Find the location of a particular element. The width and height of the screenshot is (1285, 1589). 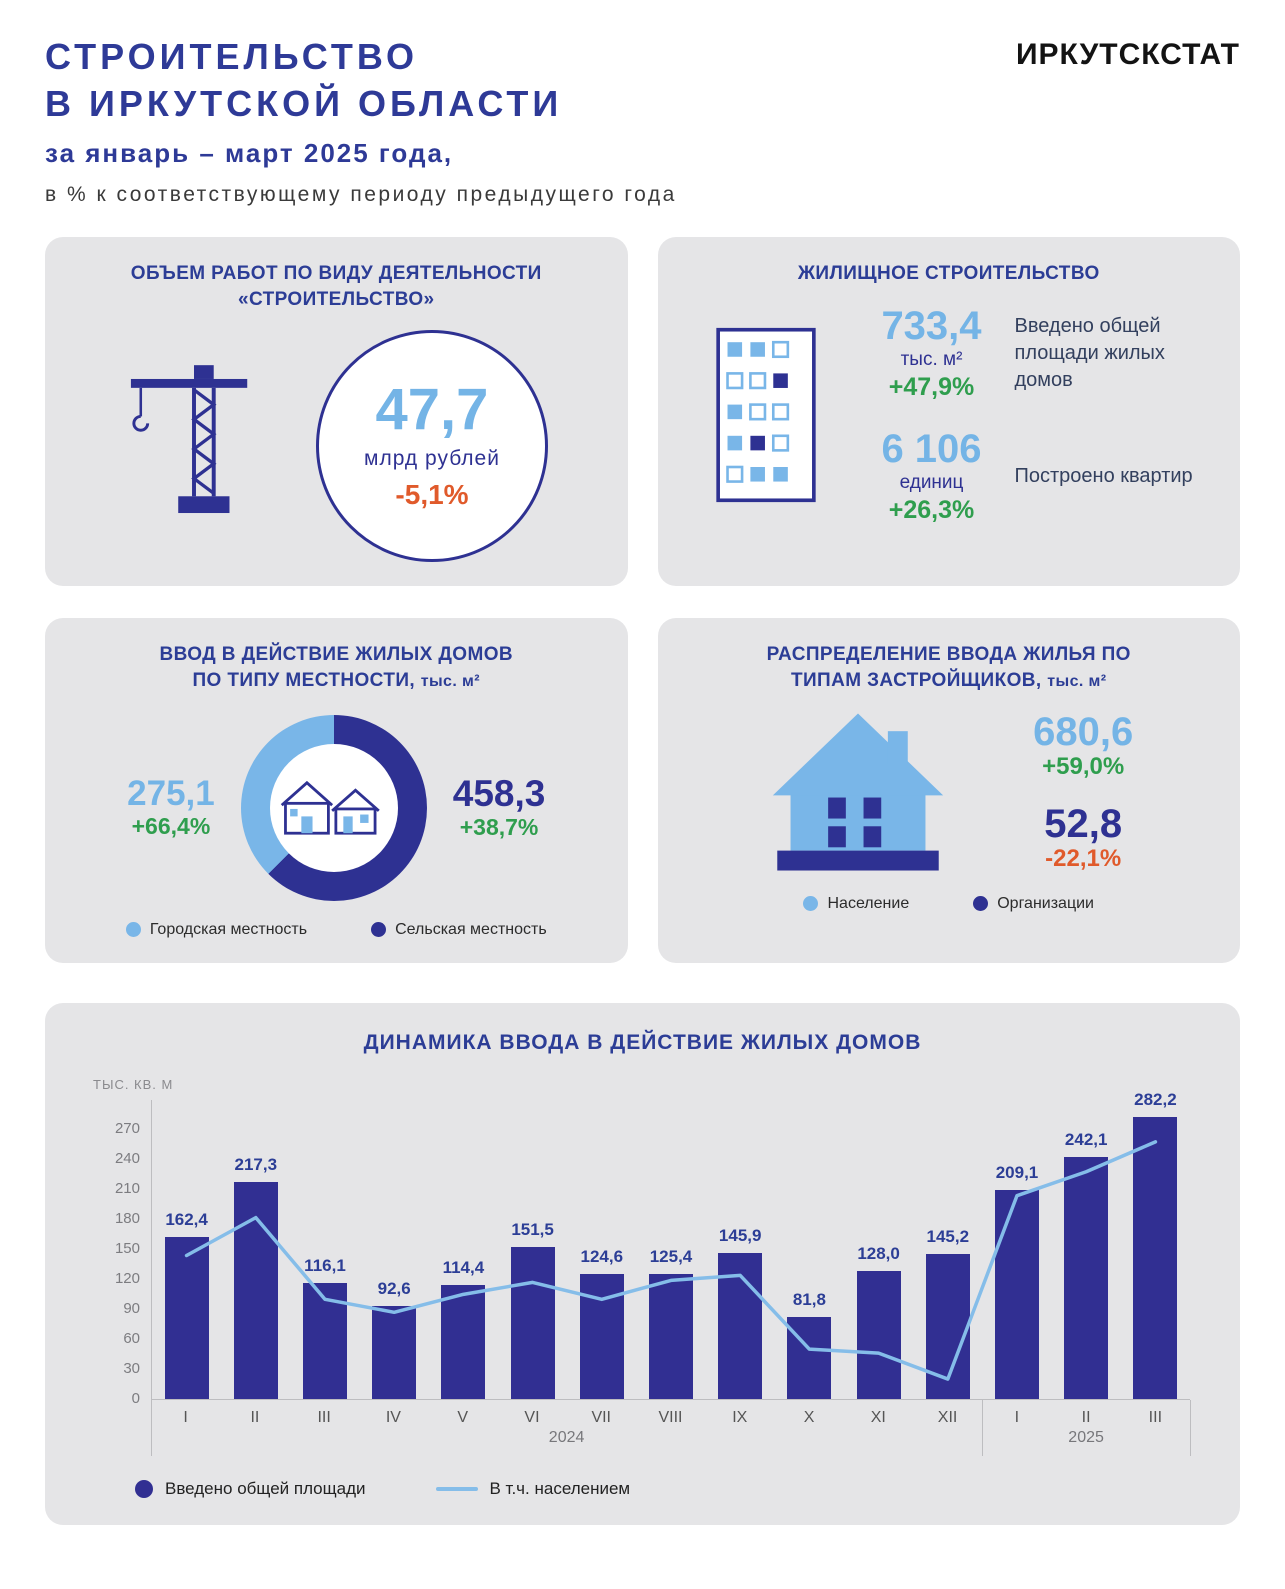

bar-III is located at coordinates (1155, 1257).